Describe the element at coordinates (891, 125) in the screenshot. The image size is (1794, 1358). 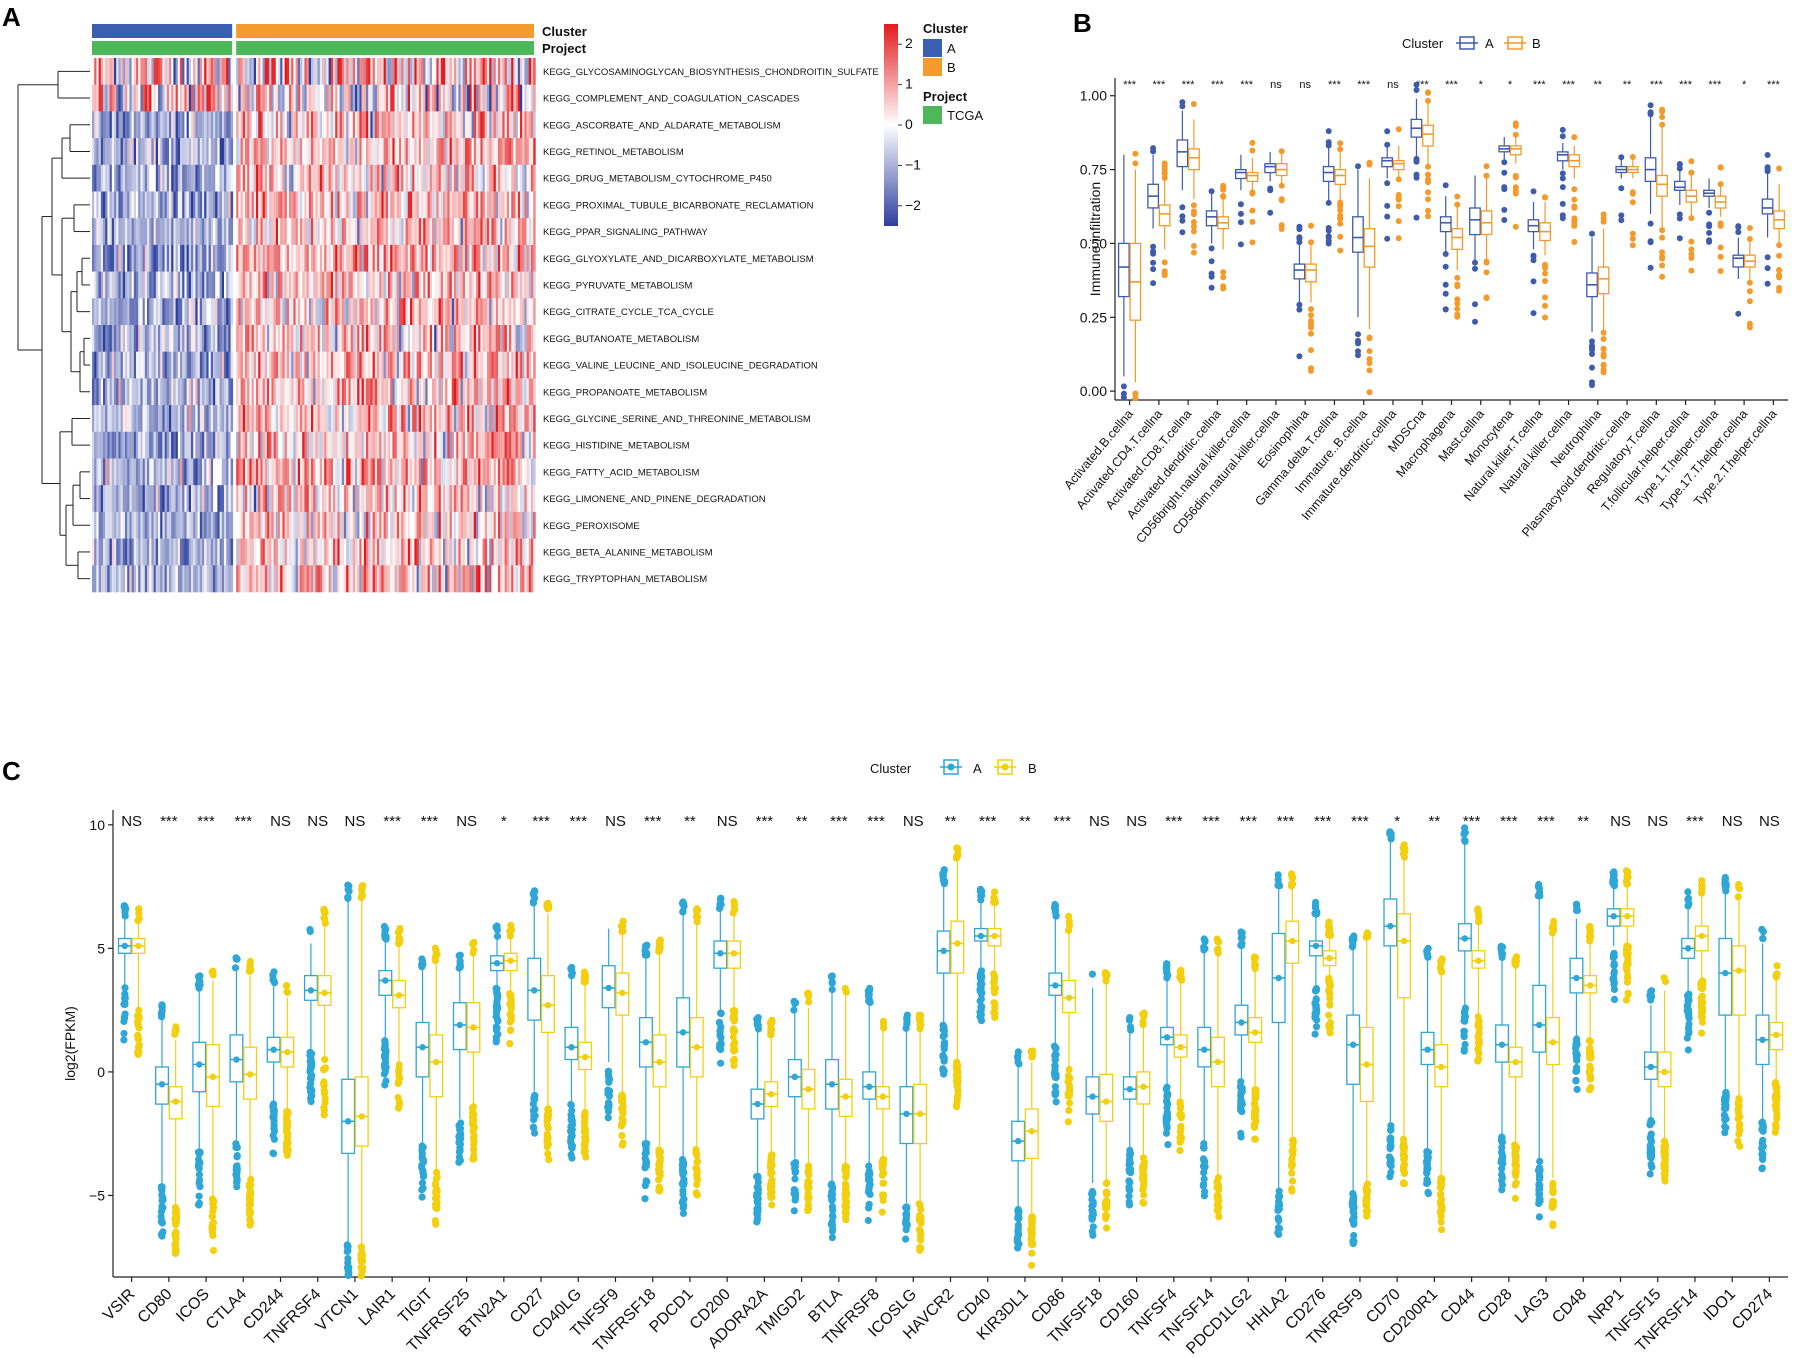
I see `colorbar` at that location.